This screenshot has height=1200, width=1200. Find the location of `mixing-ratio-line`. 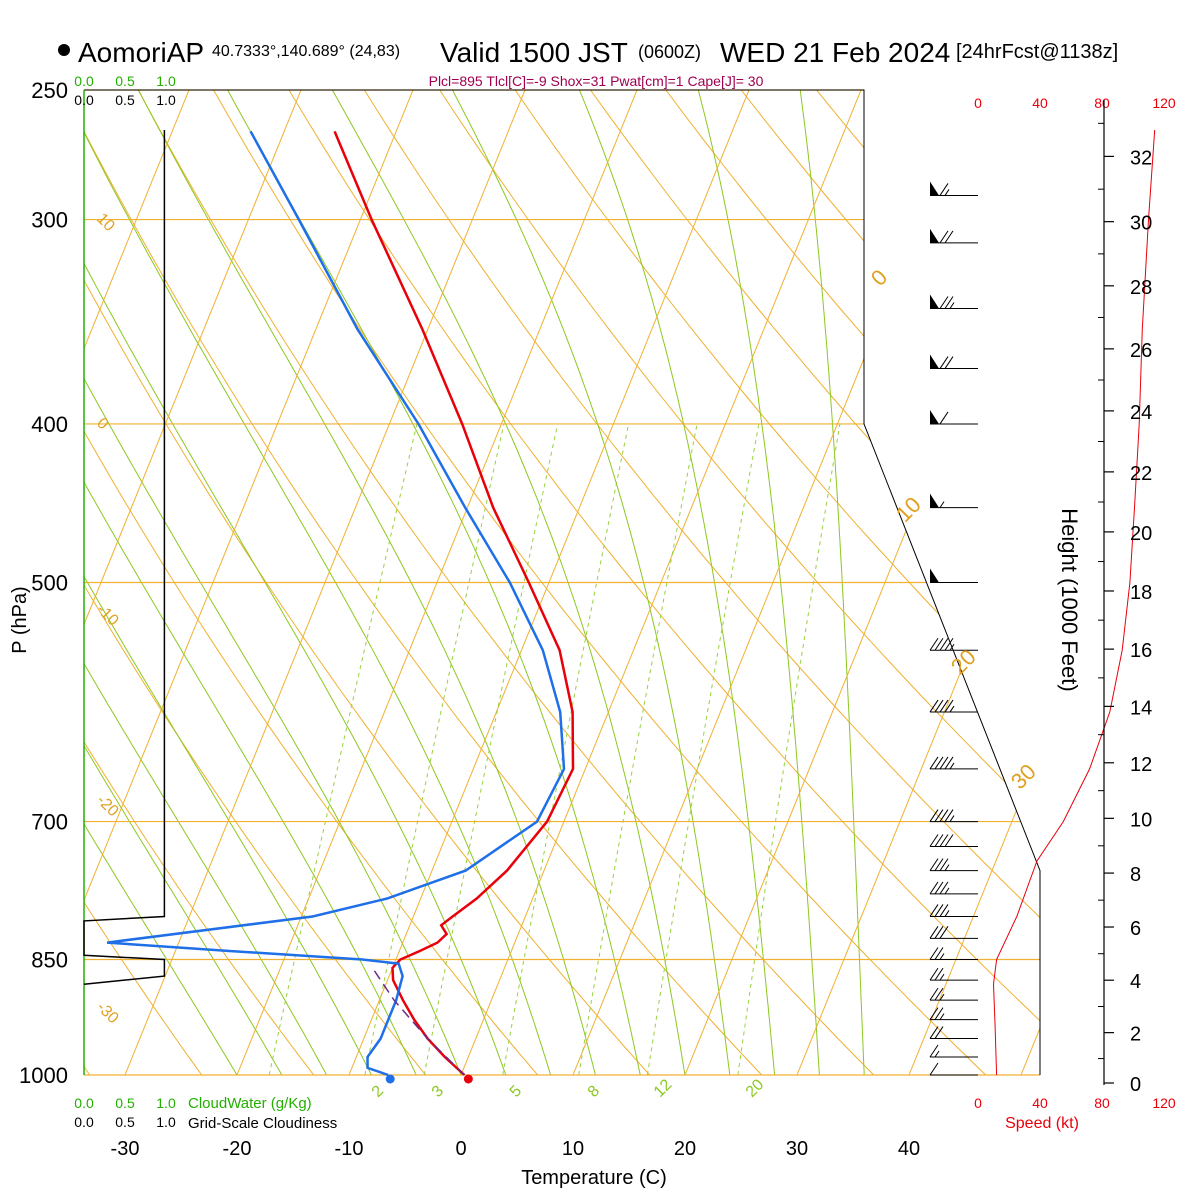

mixing-ratio-line is located at coordinates (434, 749).